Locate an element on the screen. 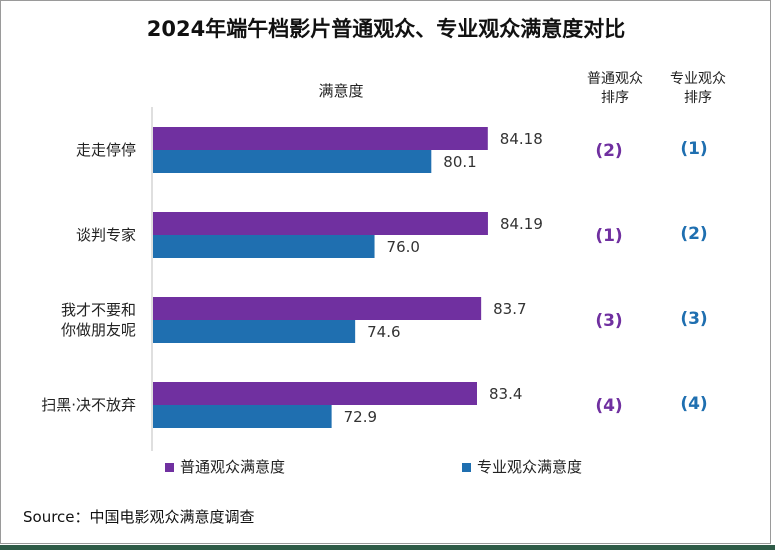 Image resolution: width=775 pixels, height=550 pixels. source-note: Source：中国电影观众满意度调查 is located at coordinates (139, 517).